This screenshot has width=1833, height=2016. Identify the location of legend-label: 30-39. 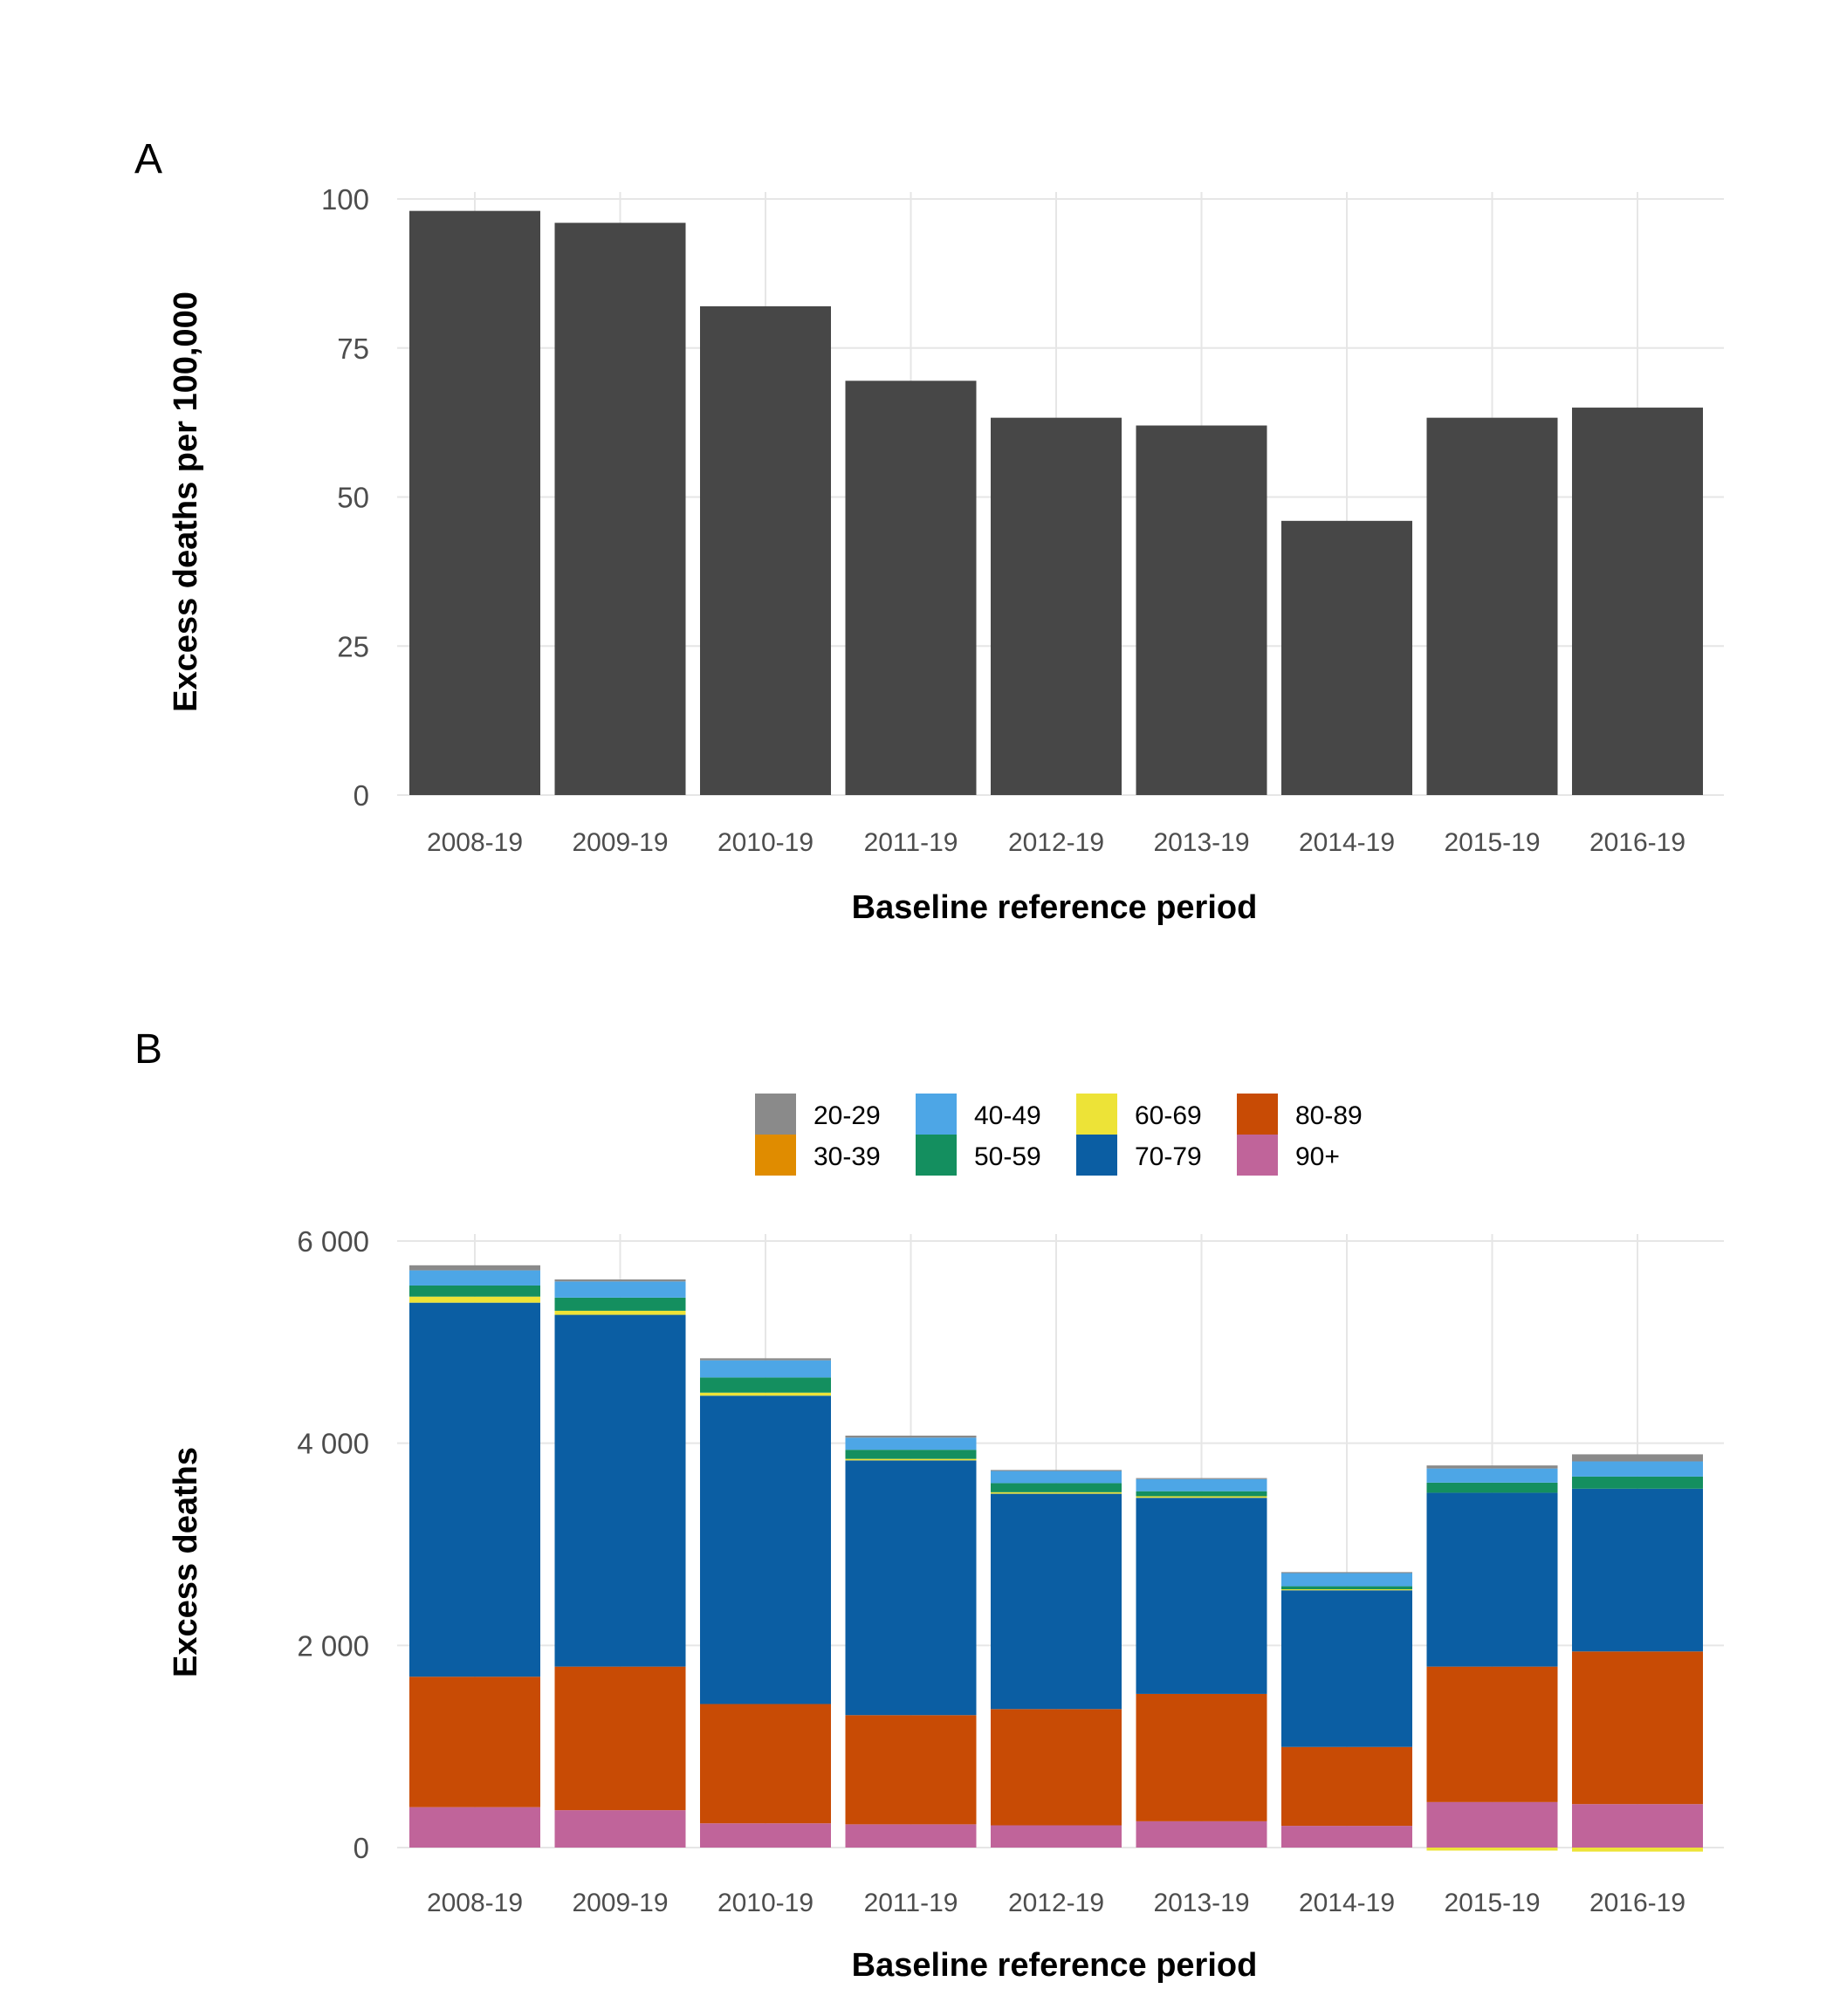
(847, 1156).